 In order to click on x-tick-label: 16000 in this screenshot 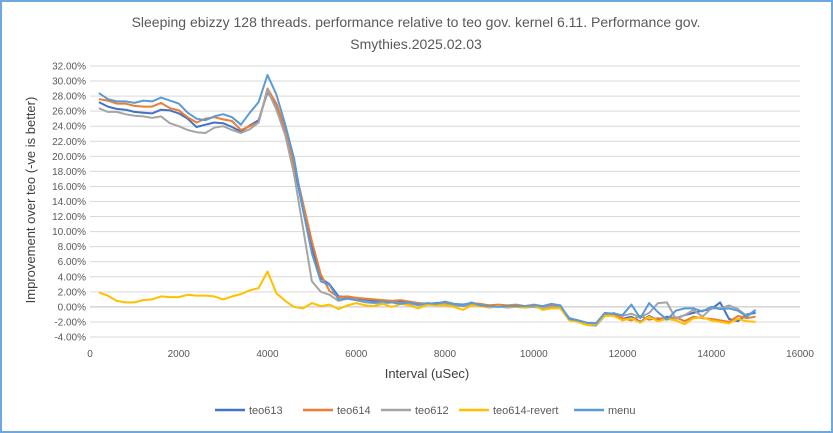, I will do `click(800, 354)`.